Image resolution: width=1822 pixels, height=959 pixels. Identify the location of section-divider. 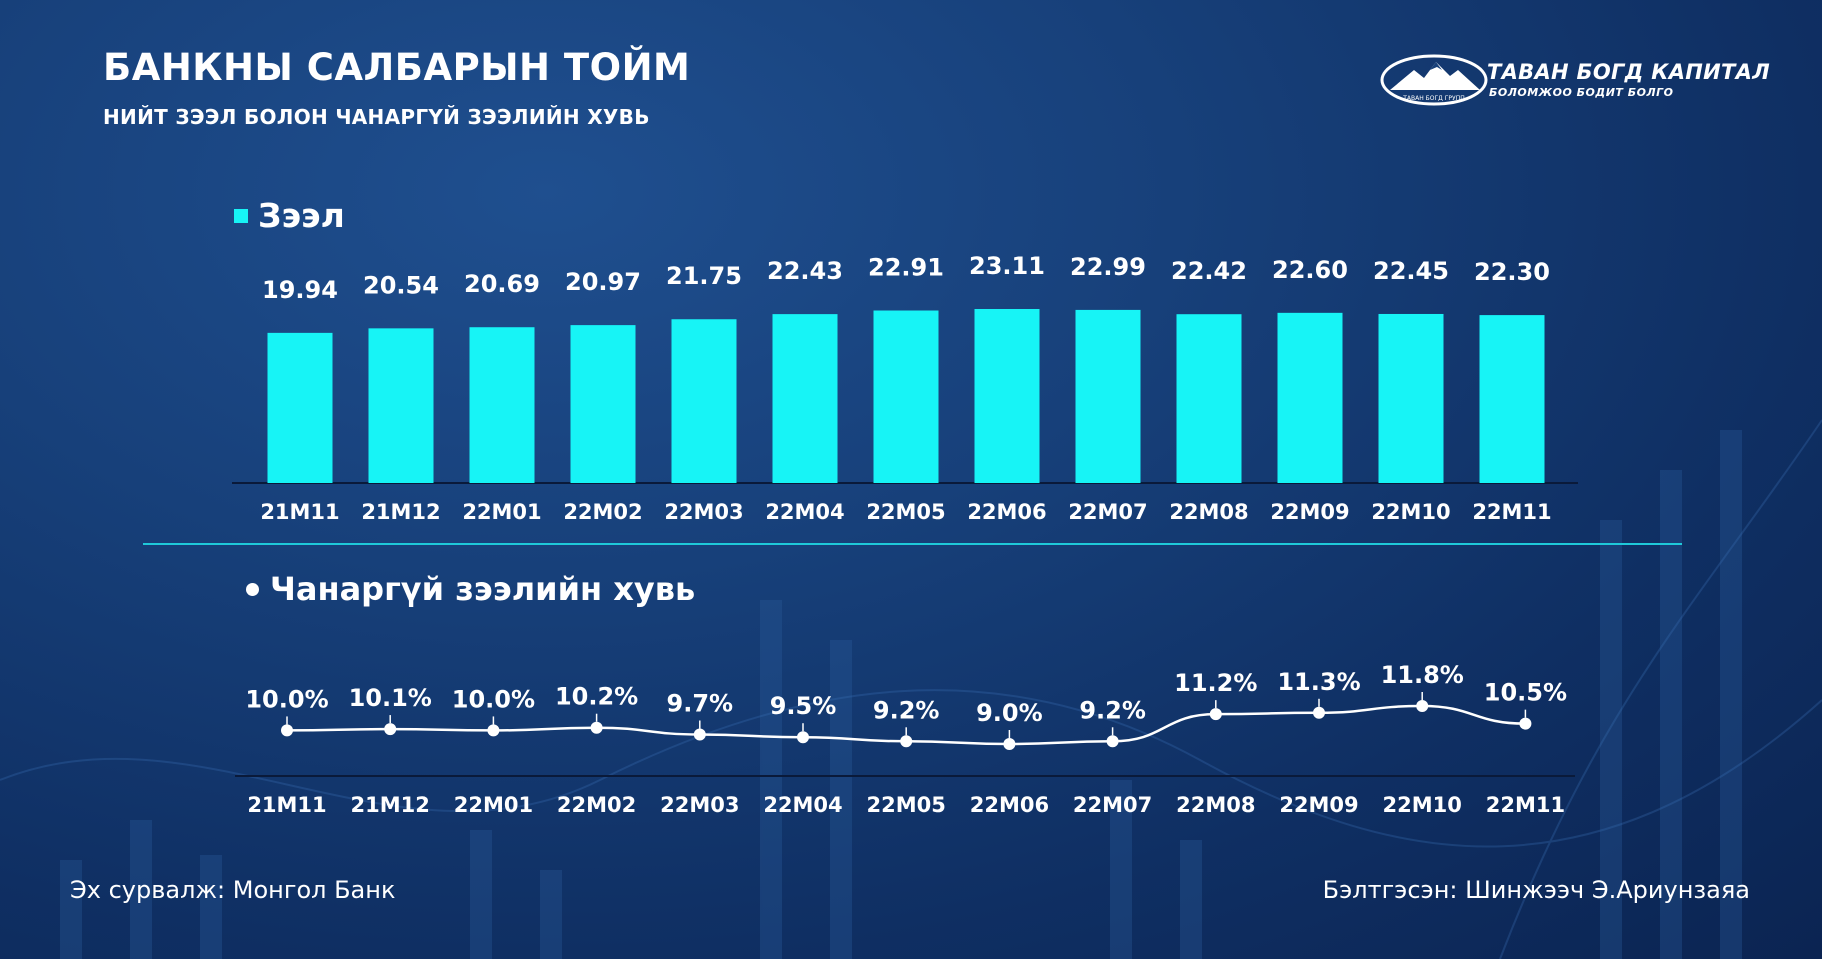
(912, 544).